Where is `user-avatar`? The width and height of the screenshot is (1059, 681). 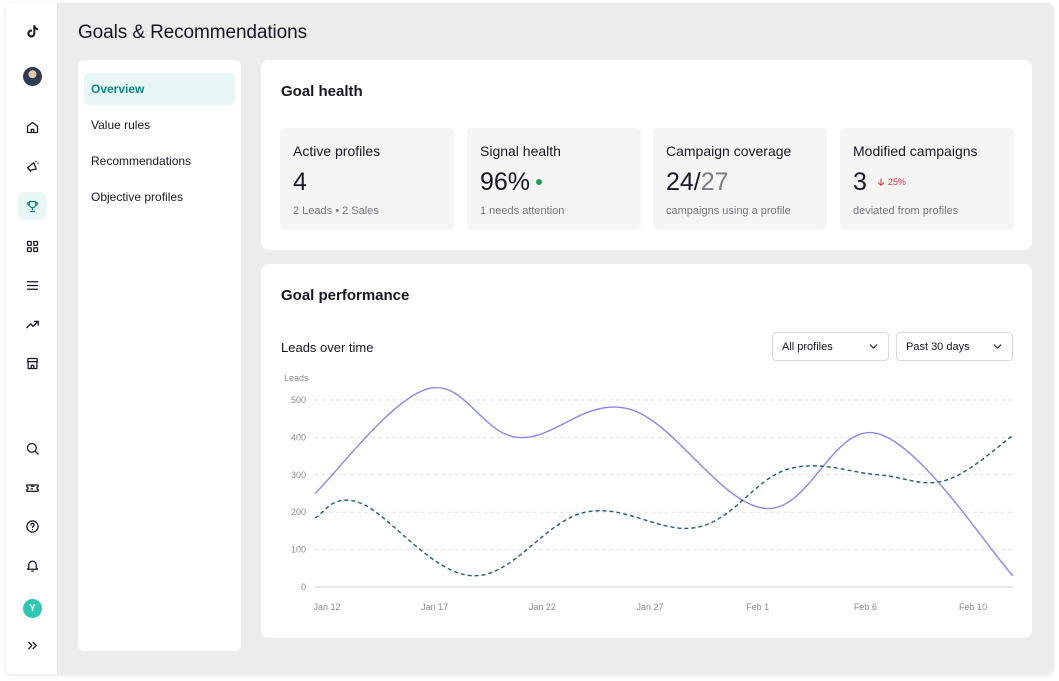
user-avatar is located at coordinates (32, 76).